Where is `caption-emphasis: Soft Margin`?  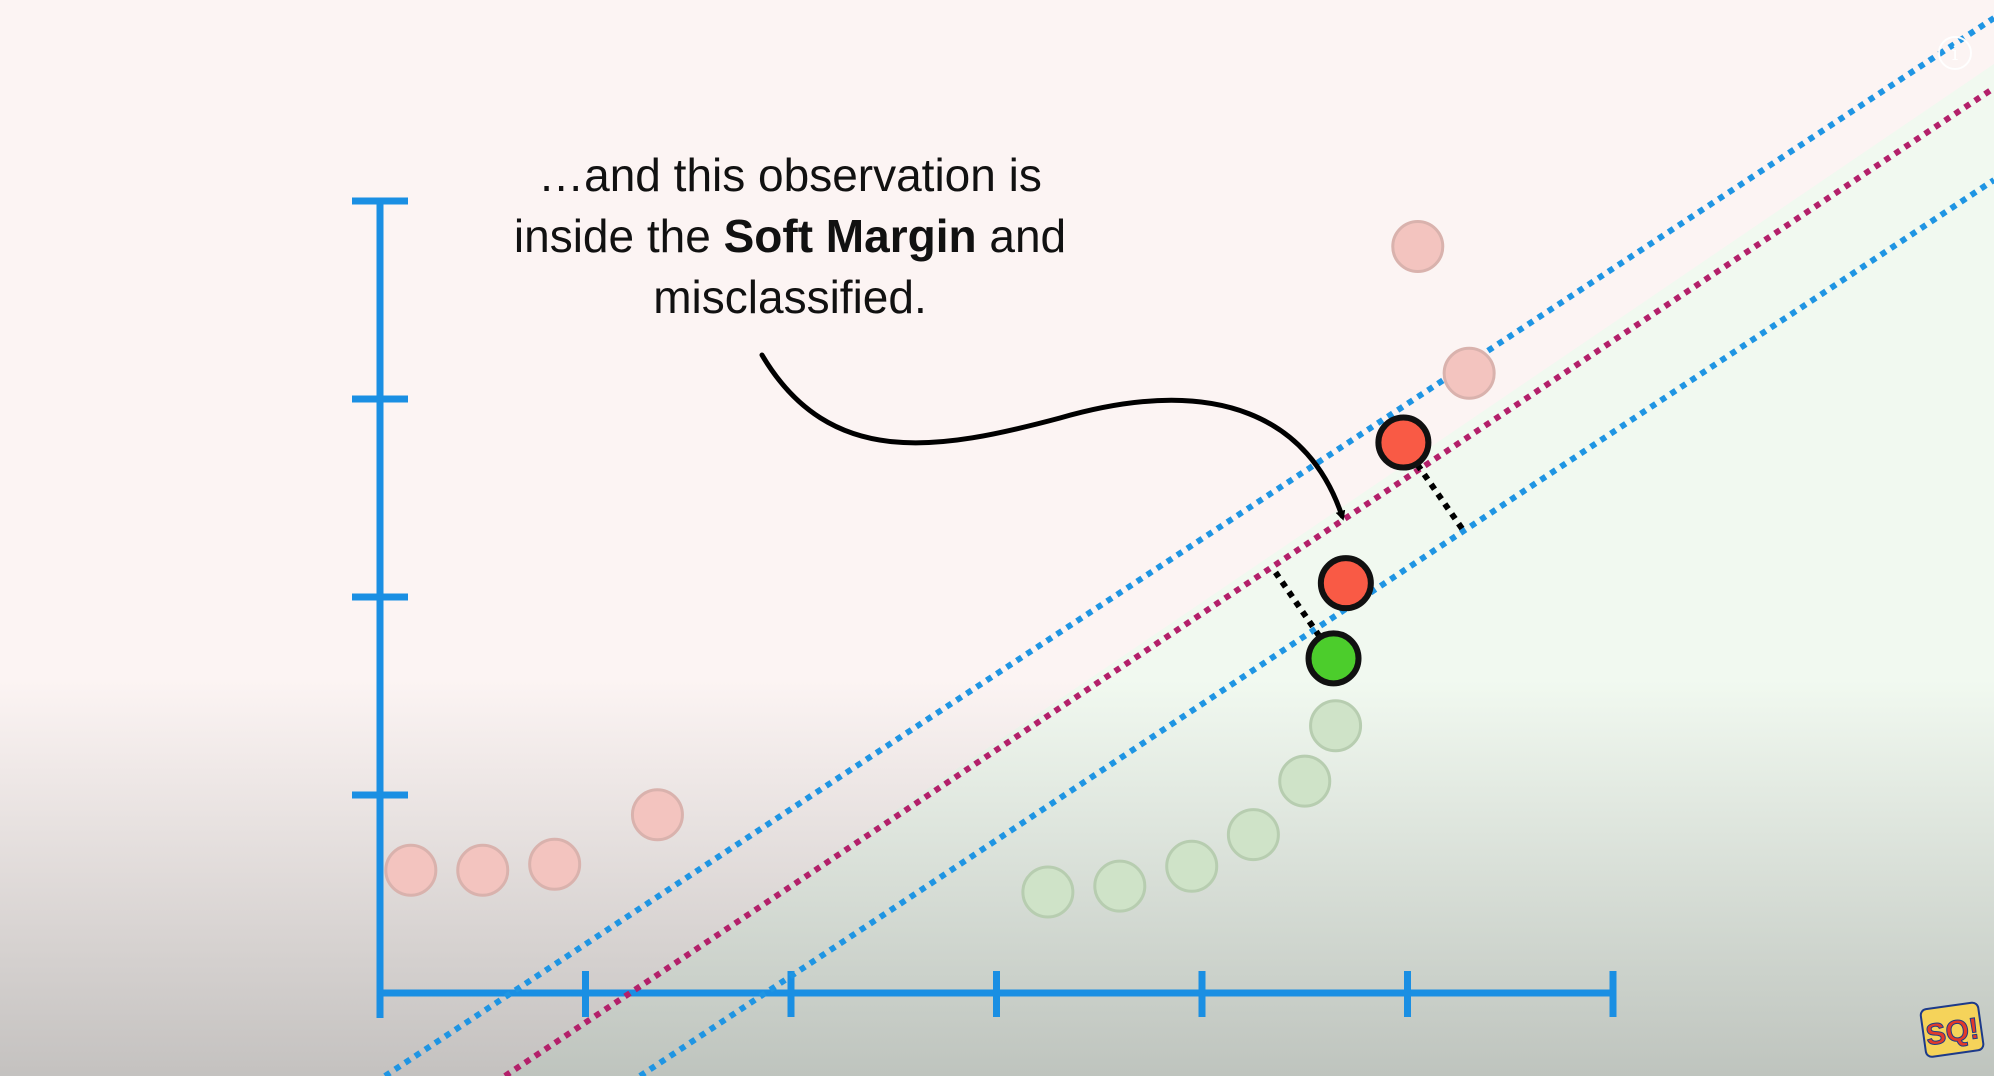
caption-emphasis: Soft Margin is located at coordinates (850, 236).